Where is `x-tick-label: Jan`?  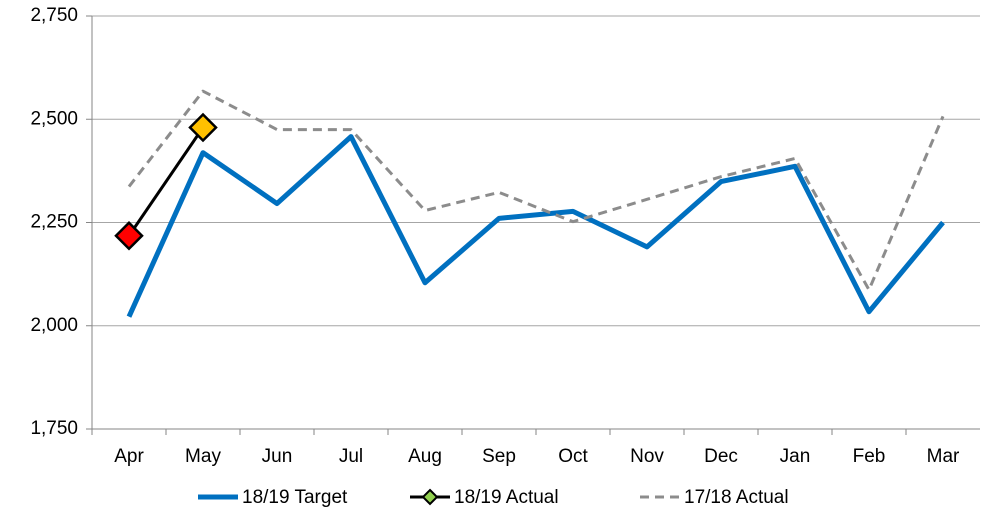 x-tick-label: Jan is located at coordinates (795, 456).